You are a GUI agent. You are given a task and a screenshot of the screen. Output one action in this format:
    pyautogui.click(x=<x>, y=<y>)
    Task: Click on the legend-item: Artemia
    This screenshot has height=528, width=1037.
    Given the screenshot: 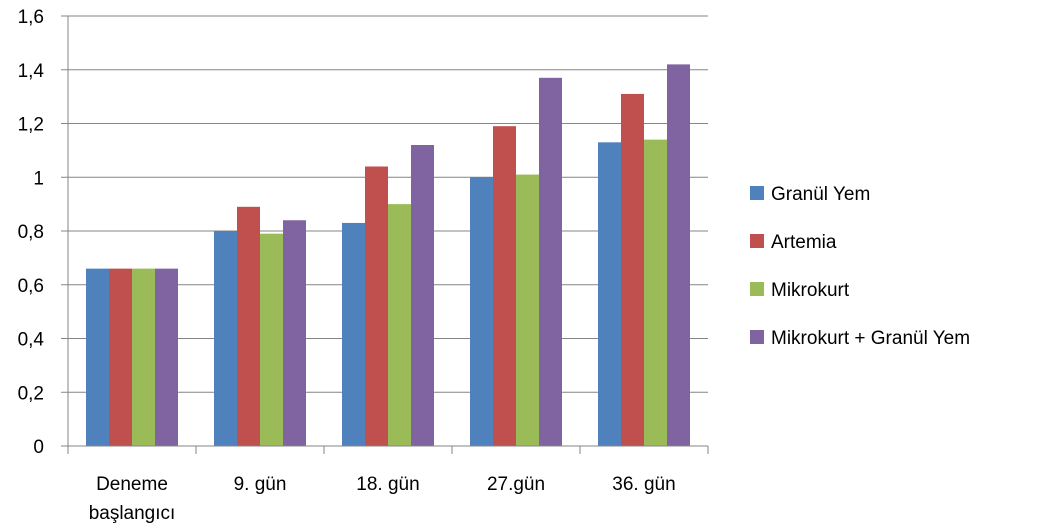 What is the action you would take?
    pyautogui.click(x=793, y=242)
    